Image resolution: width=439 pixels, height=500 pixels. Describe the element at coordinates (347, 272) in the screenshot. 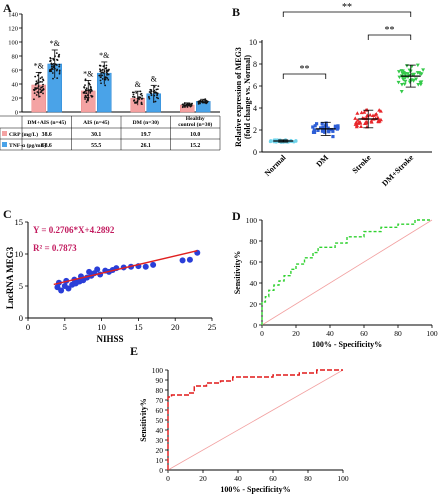

I see `reference-diagonal` at that location.